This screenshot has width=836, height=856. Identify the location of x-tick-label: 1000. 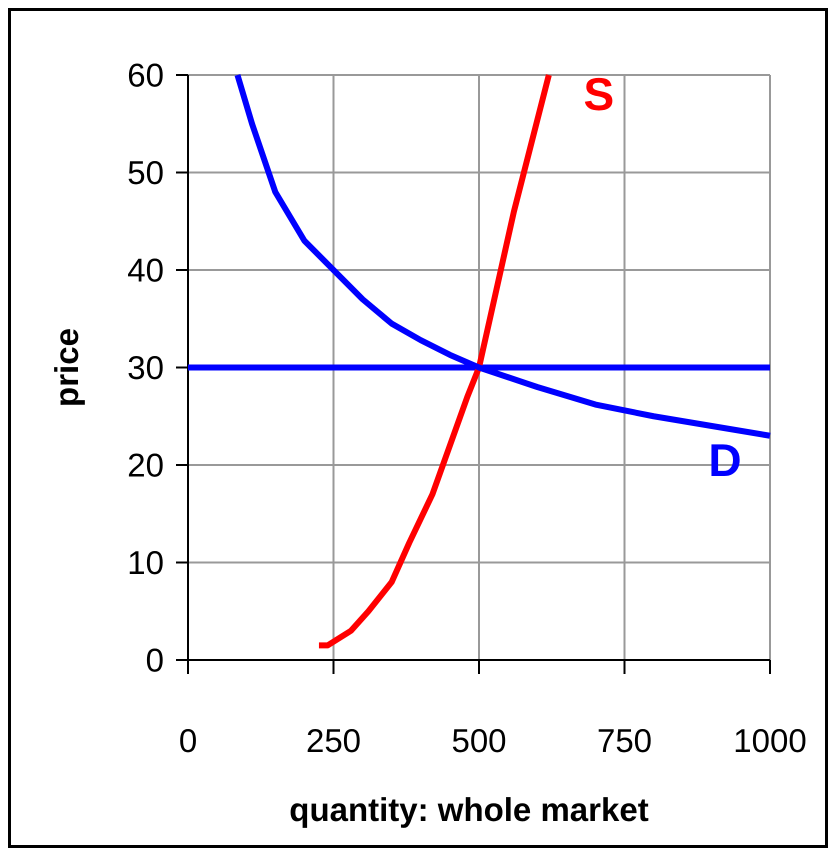
(770, 740).